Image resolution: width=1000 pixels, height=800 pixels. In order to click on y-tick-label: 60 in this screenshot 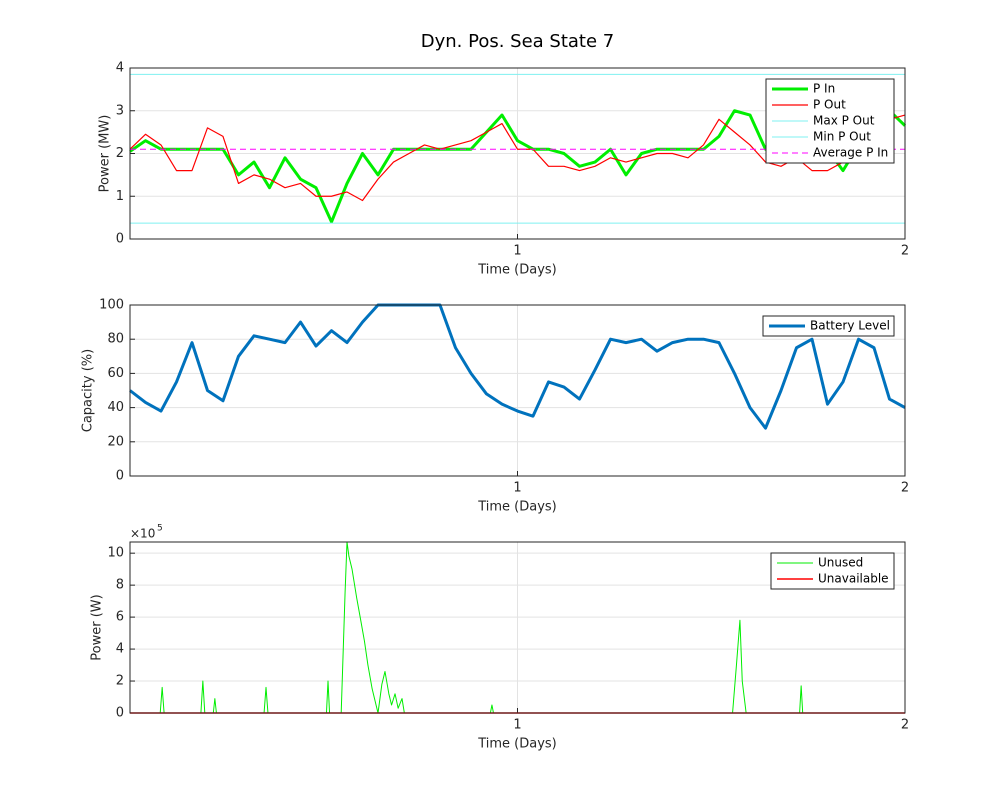, I will do `click(115, 373)`.